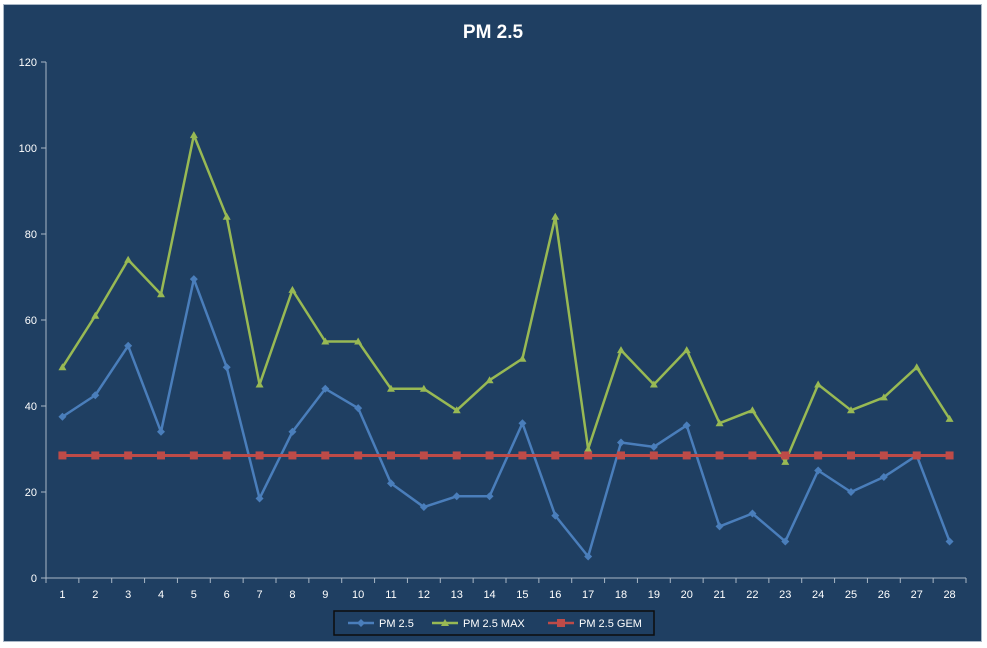 The height and width of the screenshot is (648, 987). Describe the element at coordinates (555, 595) in the screenshot. I see `x-tick-label: 16` at that location.